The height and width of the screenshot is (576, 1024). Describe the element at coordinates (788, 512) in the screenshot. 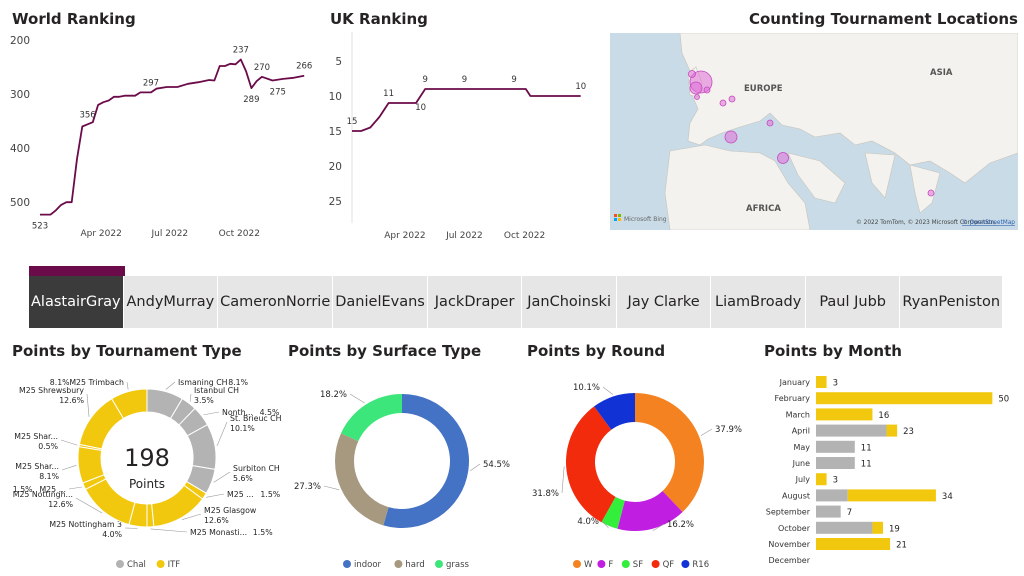

I see `month-label: September` at that location.